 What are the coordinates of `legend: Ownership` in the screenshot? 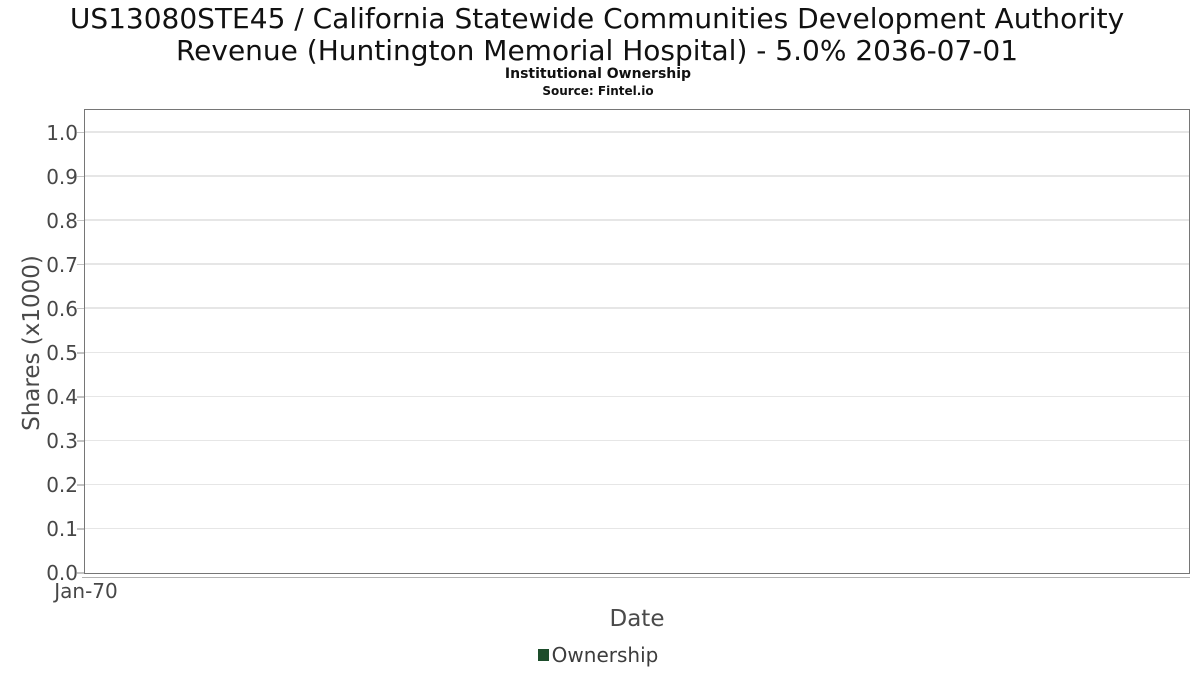 It's located at (598, 655).